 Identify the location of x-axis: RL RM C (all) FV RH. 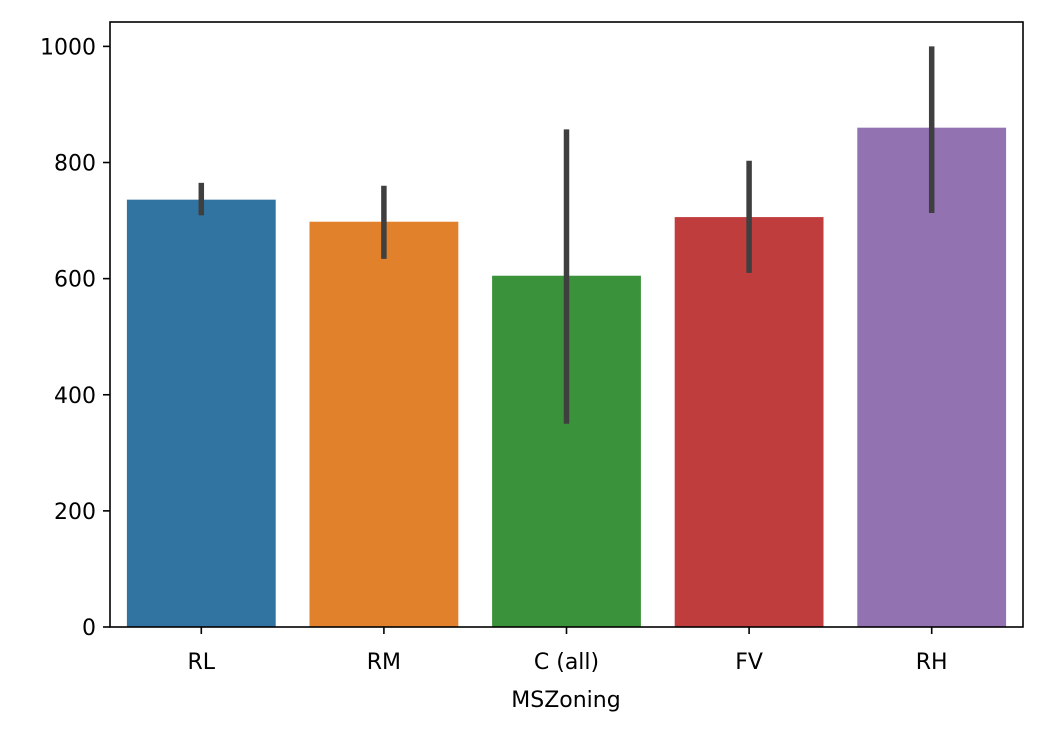
(568, 651).